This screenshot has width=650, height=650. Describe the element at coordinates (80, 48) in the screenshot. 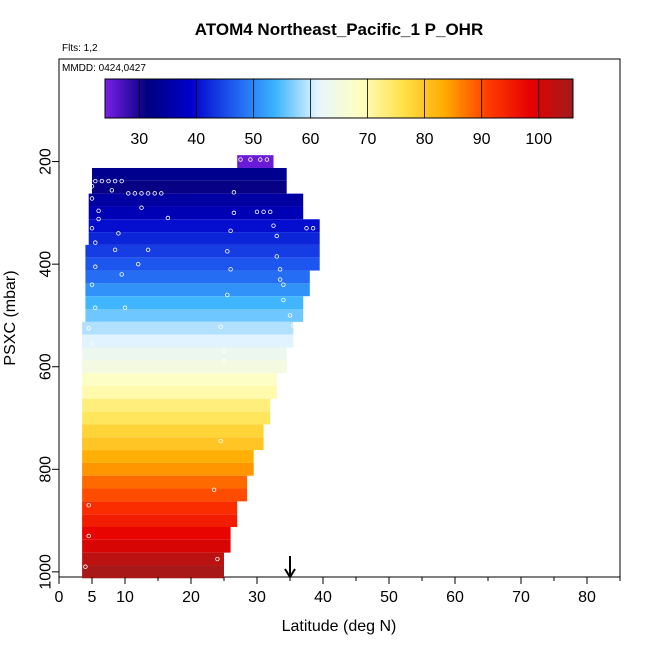

I see `flights-label: Flts: 1,2` at that location.